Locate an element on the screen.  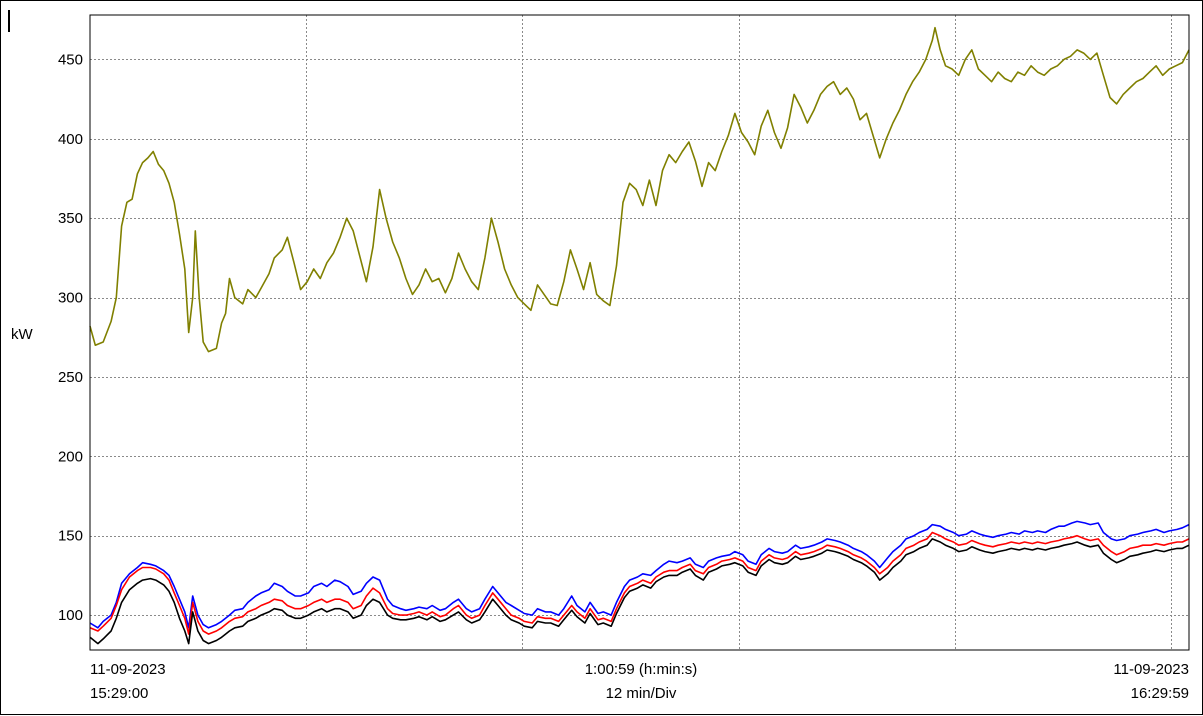
footer-left-time: 15:29:00 is located at coordinates (119, 693).